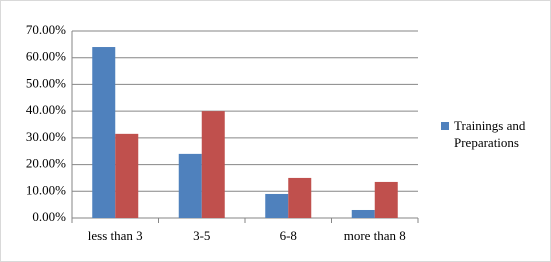  I want to click on x-tick-label: less than 3, so click(115, 235).